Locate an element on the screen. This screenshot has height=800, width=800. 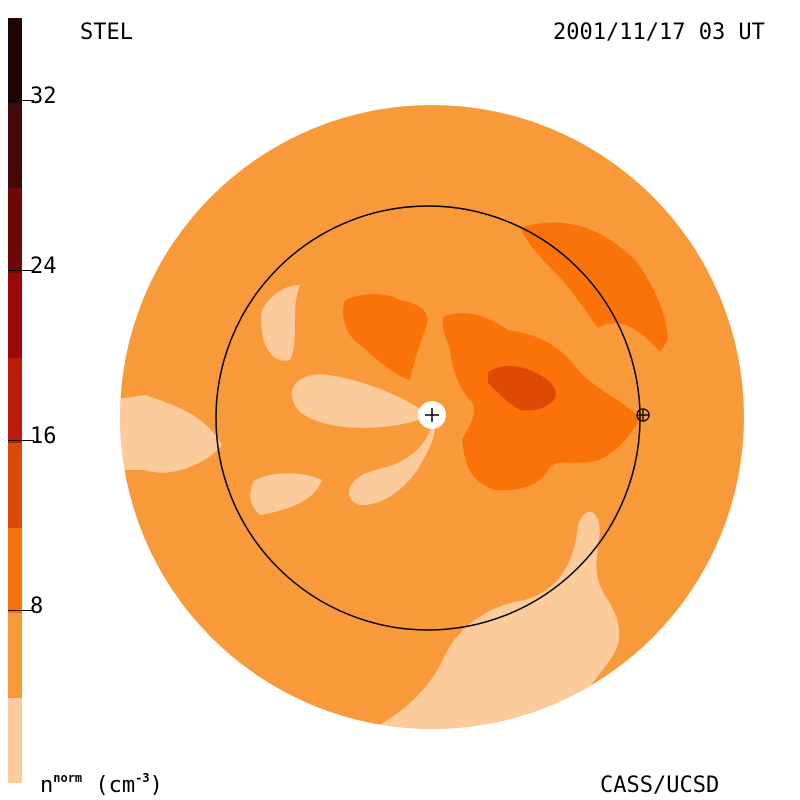
colorbar-tick-label-8: 8 is located at coordinates (37, 606).